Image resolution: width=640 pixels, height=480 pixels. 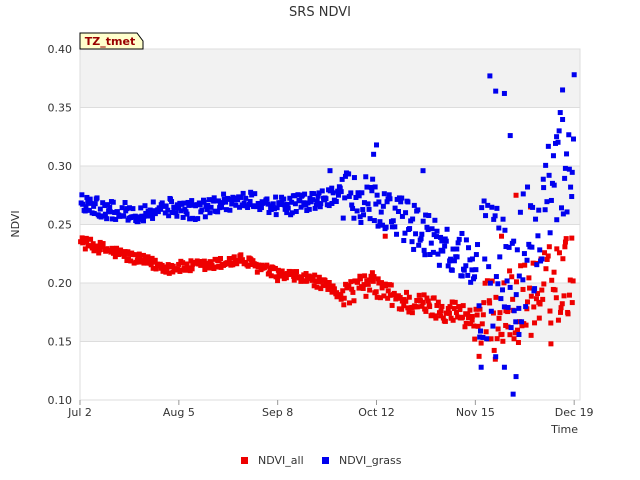 What do you see at coordinates (376, 412) in the screenshot?
I see `x-tick-label: Oct 12` at bounding box center [376, 412].